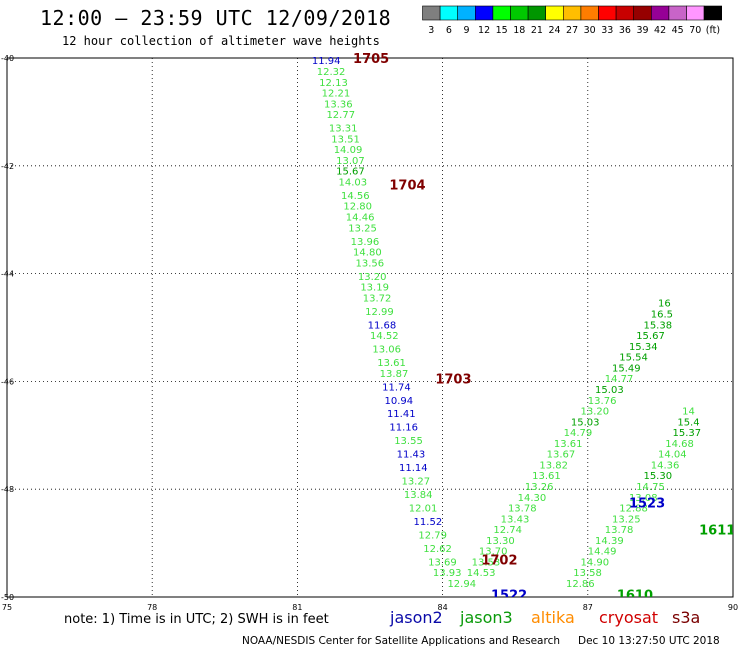 This screenshot has height=650, width=740. I want to click on x-tick-label: 81, so click(297, 606).